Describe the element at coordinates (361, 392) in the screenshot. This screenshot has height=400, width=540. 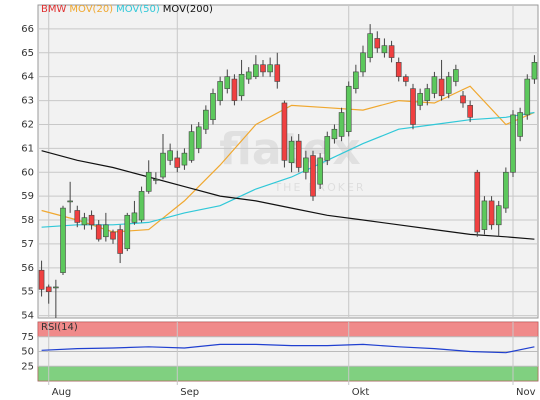
I see `x-tick-label: Okt` at that location.